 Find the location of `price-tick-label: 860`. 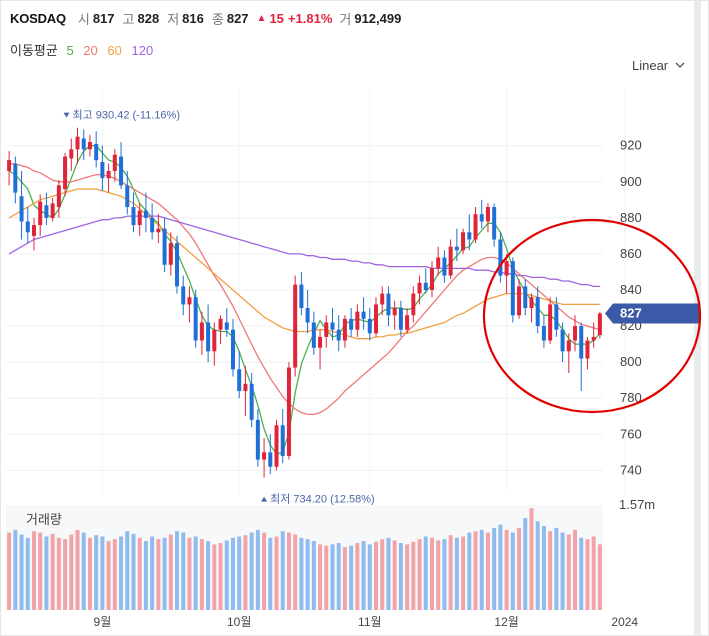

price-tick-label: 860 is located at coordinates (631, 253).